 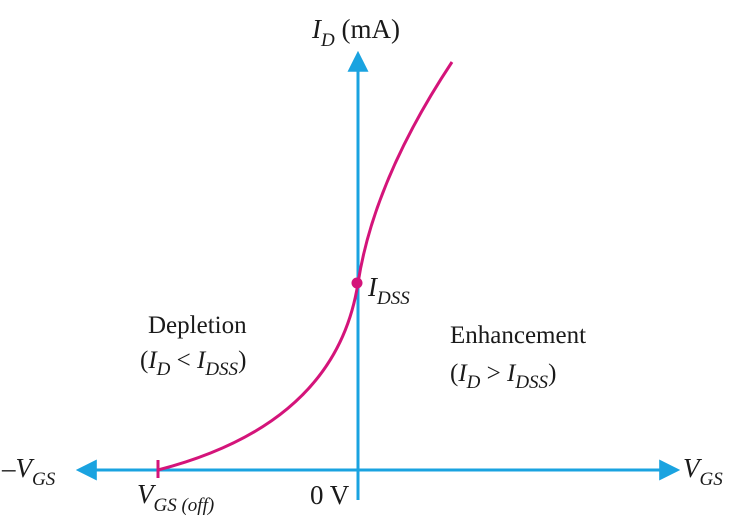 What do you see at coordinates (503, 376) in the screenshot?
I see `enhancement-region-condition: (ID > IDSS)` at bounding box center [503, 376].